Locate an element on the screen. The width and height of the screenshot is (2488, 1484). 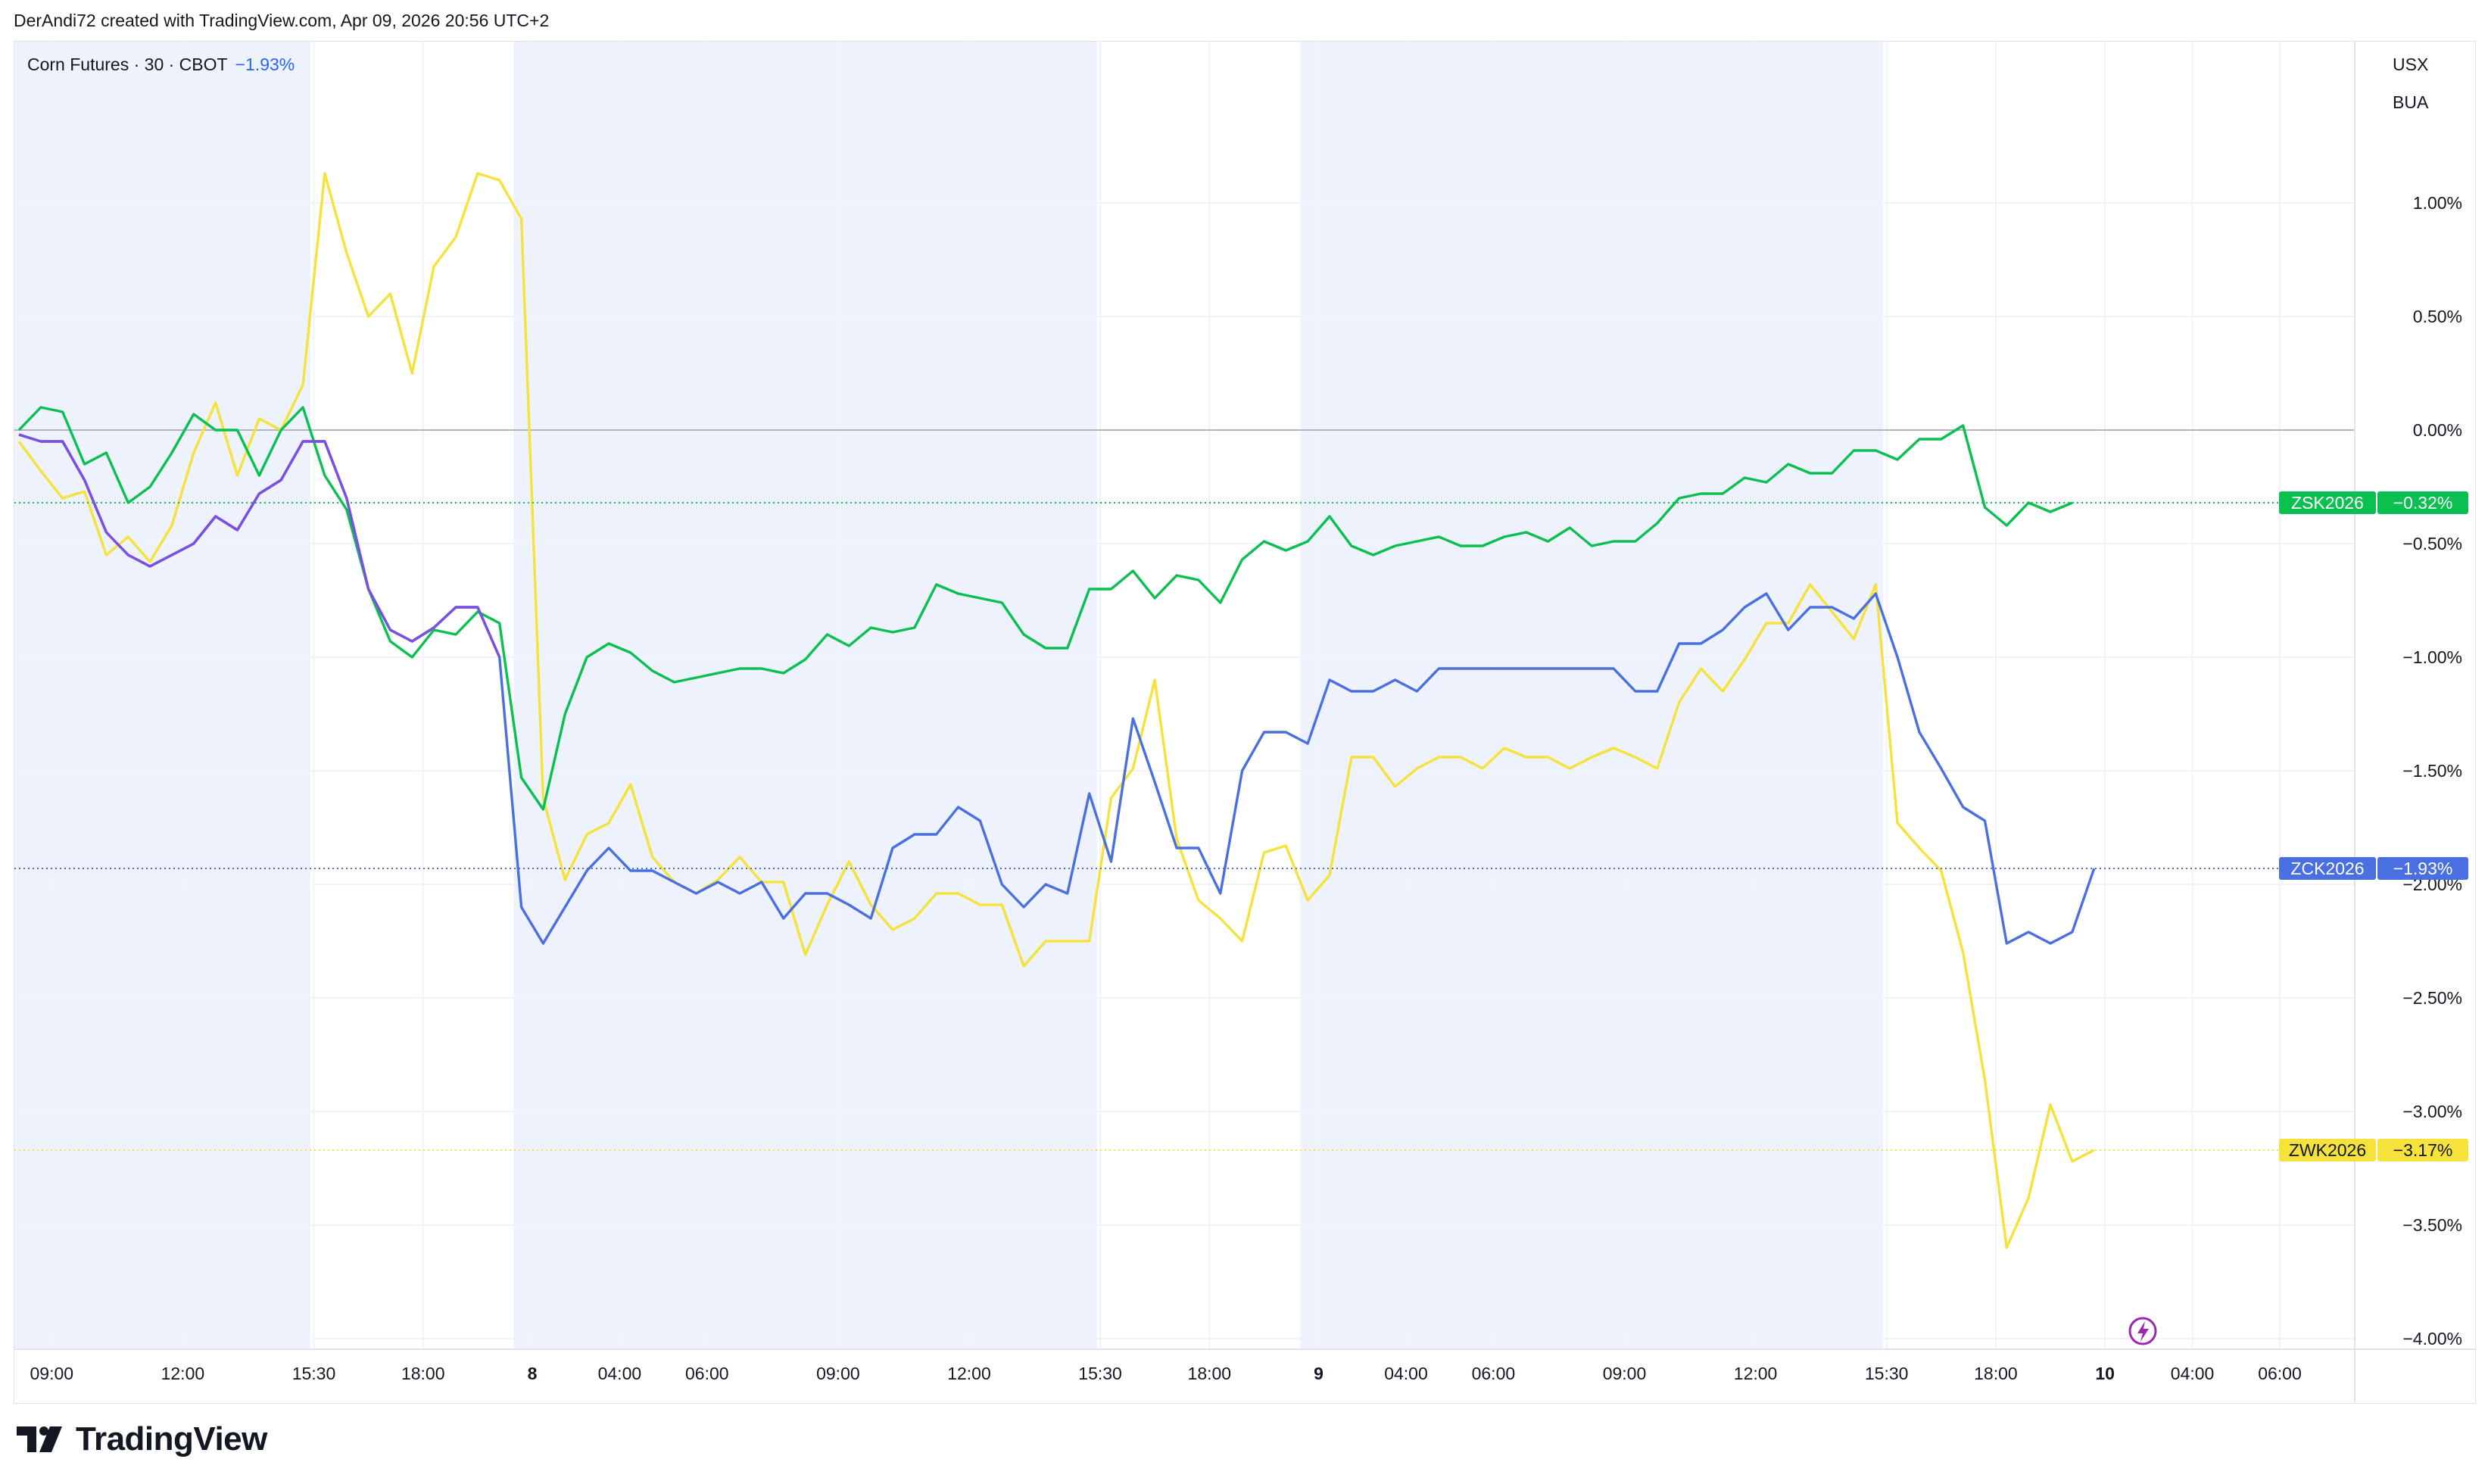
chart-legend: Corn Futures · 30 · CBOT −1.93% is located at coordinates (161, 65).